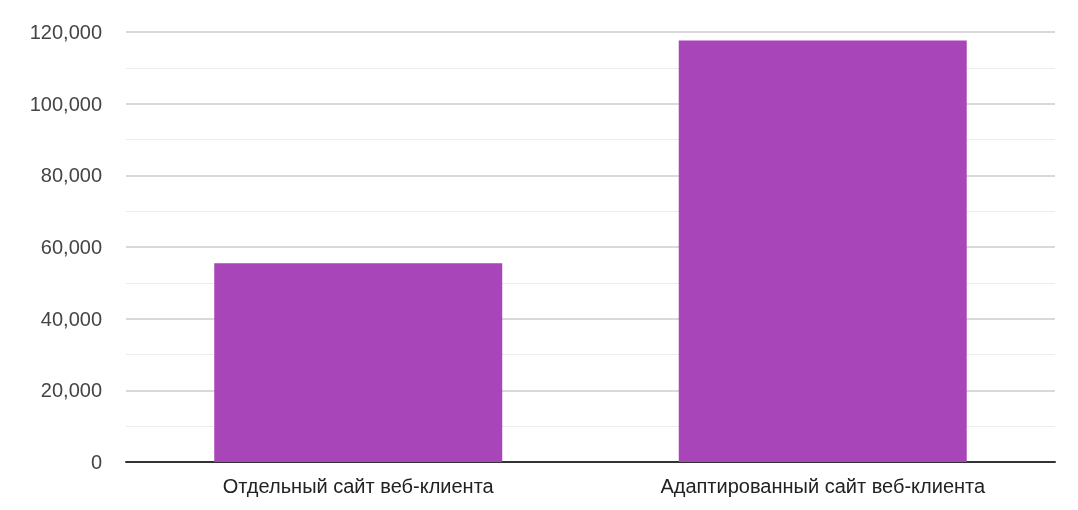 Image resolution: width=1078 pixels, height=510 pixels. I want to click on y-tick-label: 100,000, so click(65, 103).